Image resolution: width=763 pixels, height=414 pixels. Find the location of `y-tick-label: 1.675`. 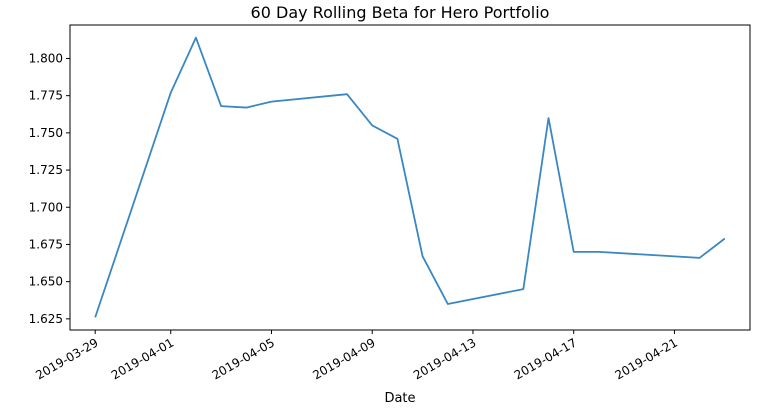

y-tick-label: 1.675 is located at coordinates (46, 244).